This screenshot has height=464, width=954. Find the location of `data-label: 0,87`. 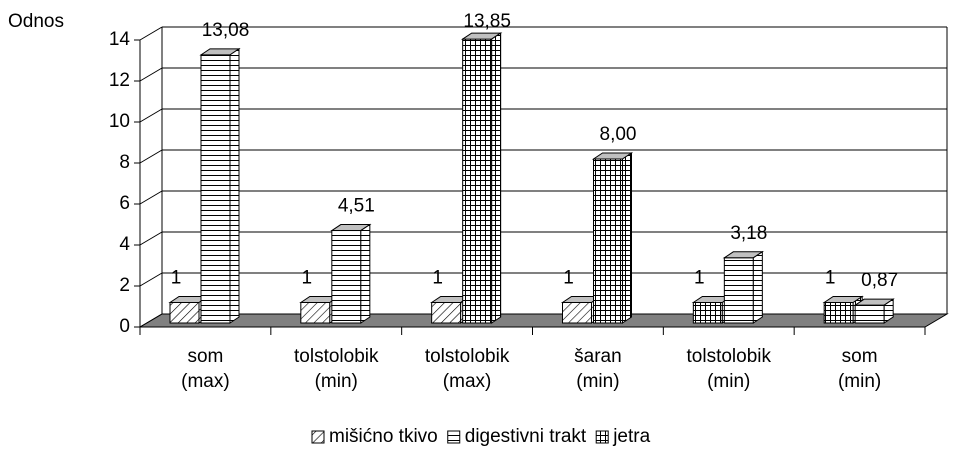

data-label: 0,87 is located at coordinates (879, 280).